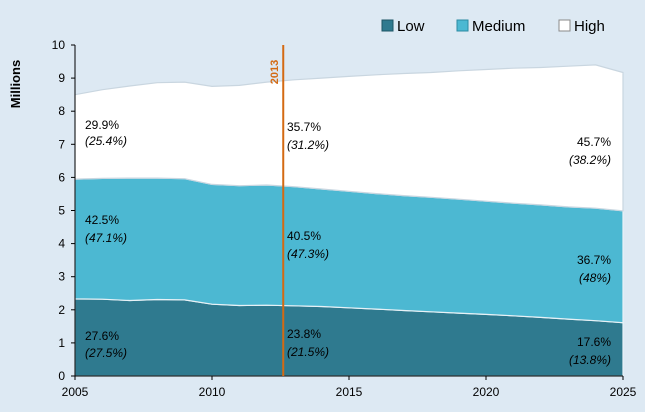  Describe the element at coordinates (15, 84) in the screenshot. I see `y-axis-label: Millions` at that location.